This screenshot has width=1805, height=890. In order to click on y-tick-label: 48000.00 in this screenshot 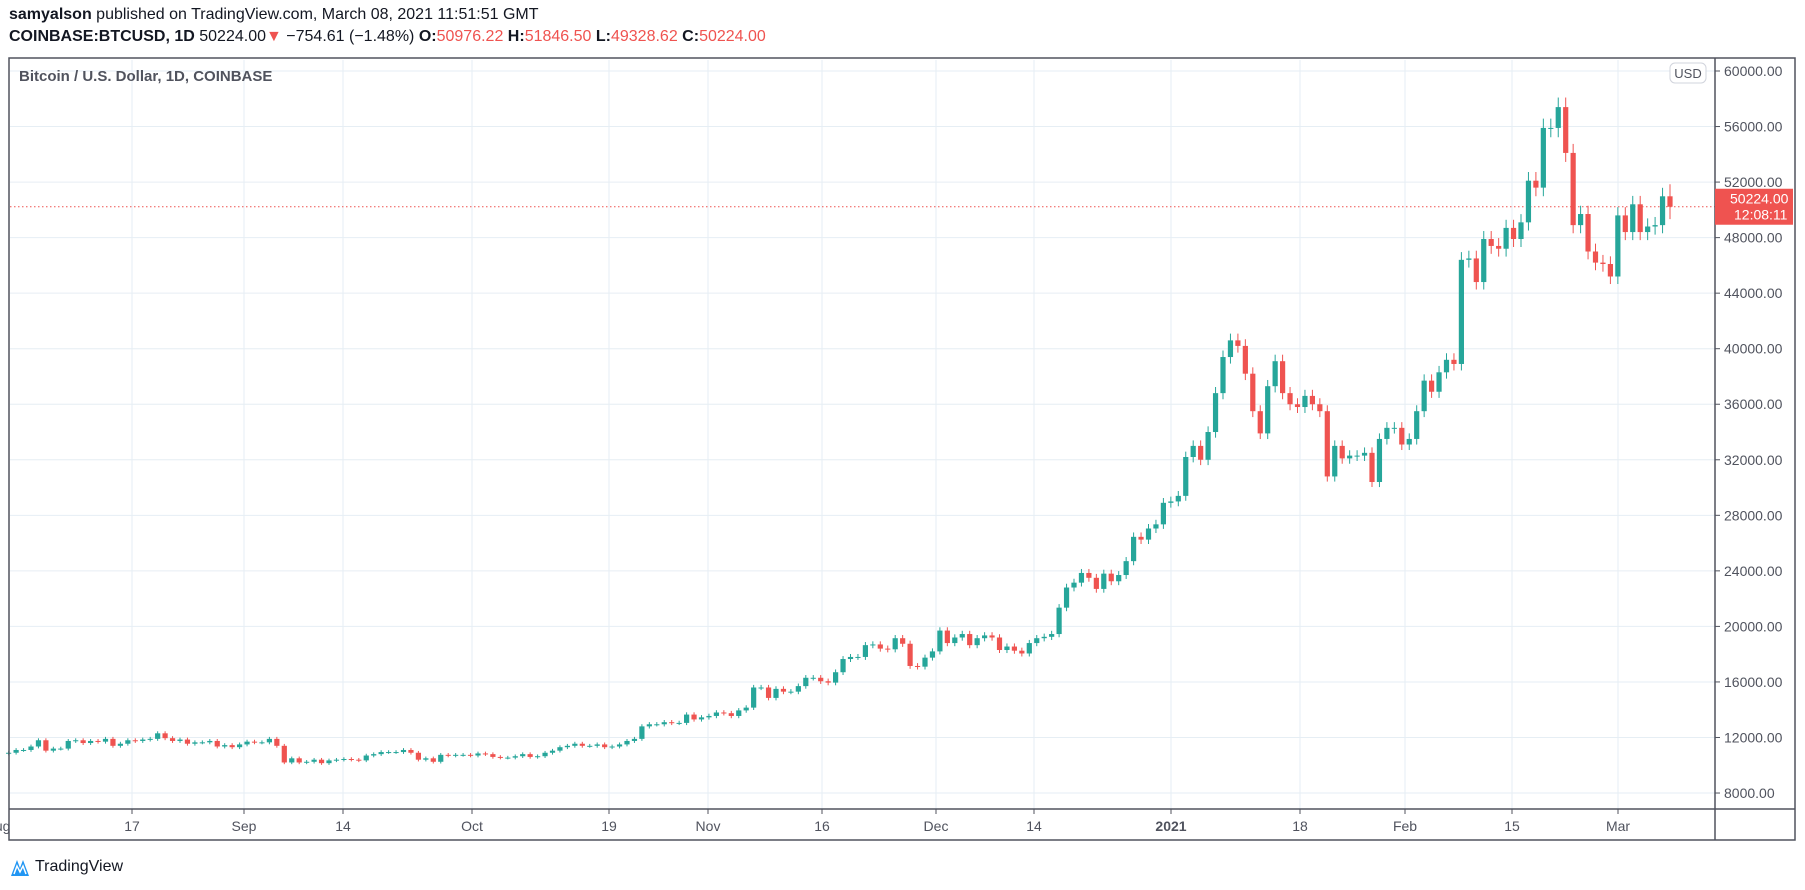, I will do `click(1753, 238)`.